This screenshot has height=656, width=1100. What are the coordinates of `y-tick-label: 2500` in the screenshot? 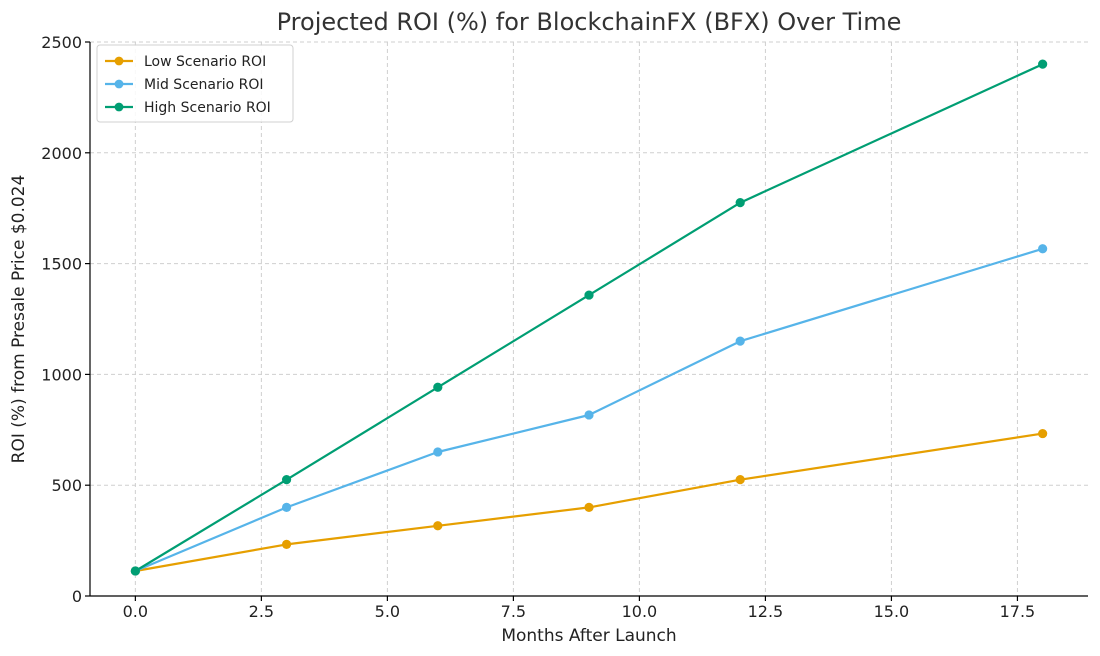 It's located at (61, 42).